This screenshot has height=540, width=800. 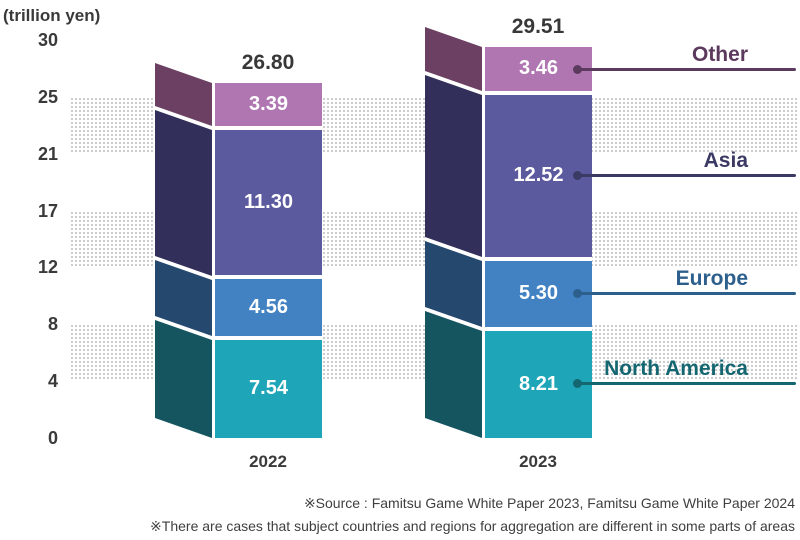 I want to click on bar-total-label: 29.51, so click(x=538, y=26).